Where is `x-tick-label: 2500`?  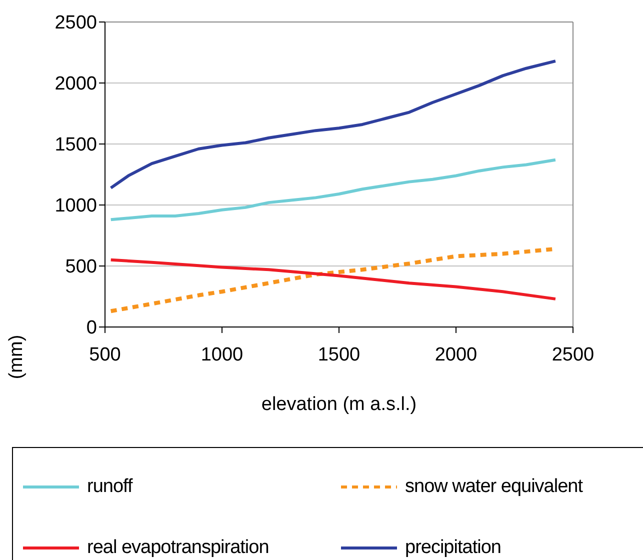
x-tick-label: 2500 is located at coordinates (573, 355).